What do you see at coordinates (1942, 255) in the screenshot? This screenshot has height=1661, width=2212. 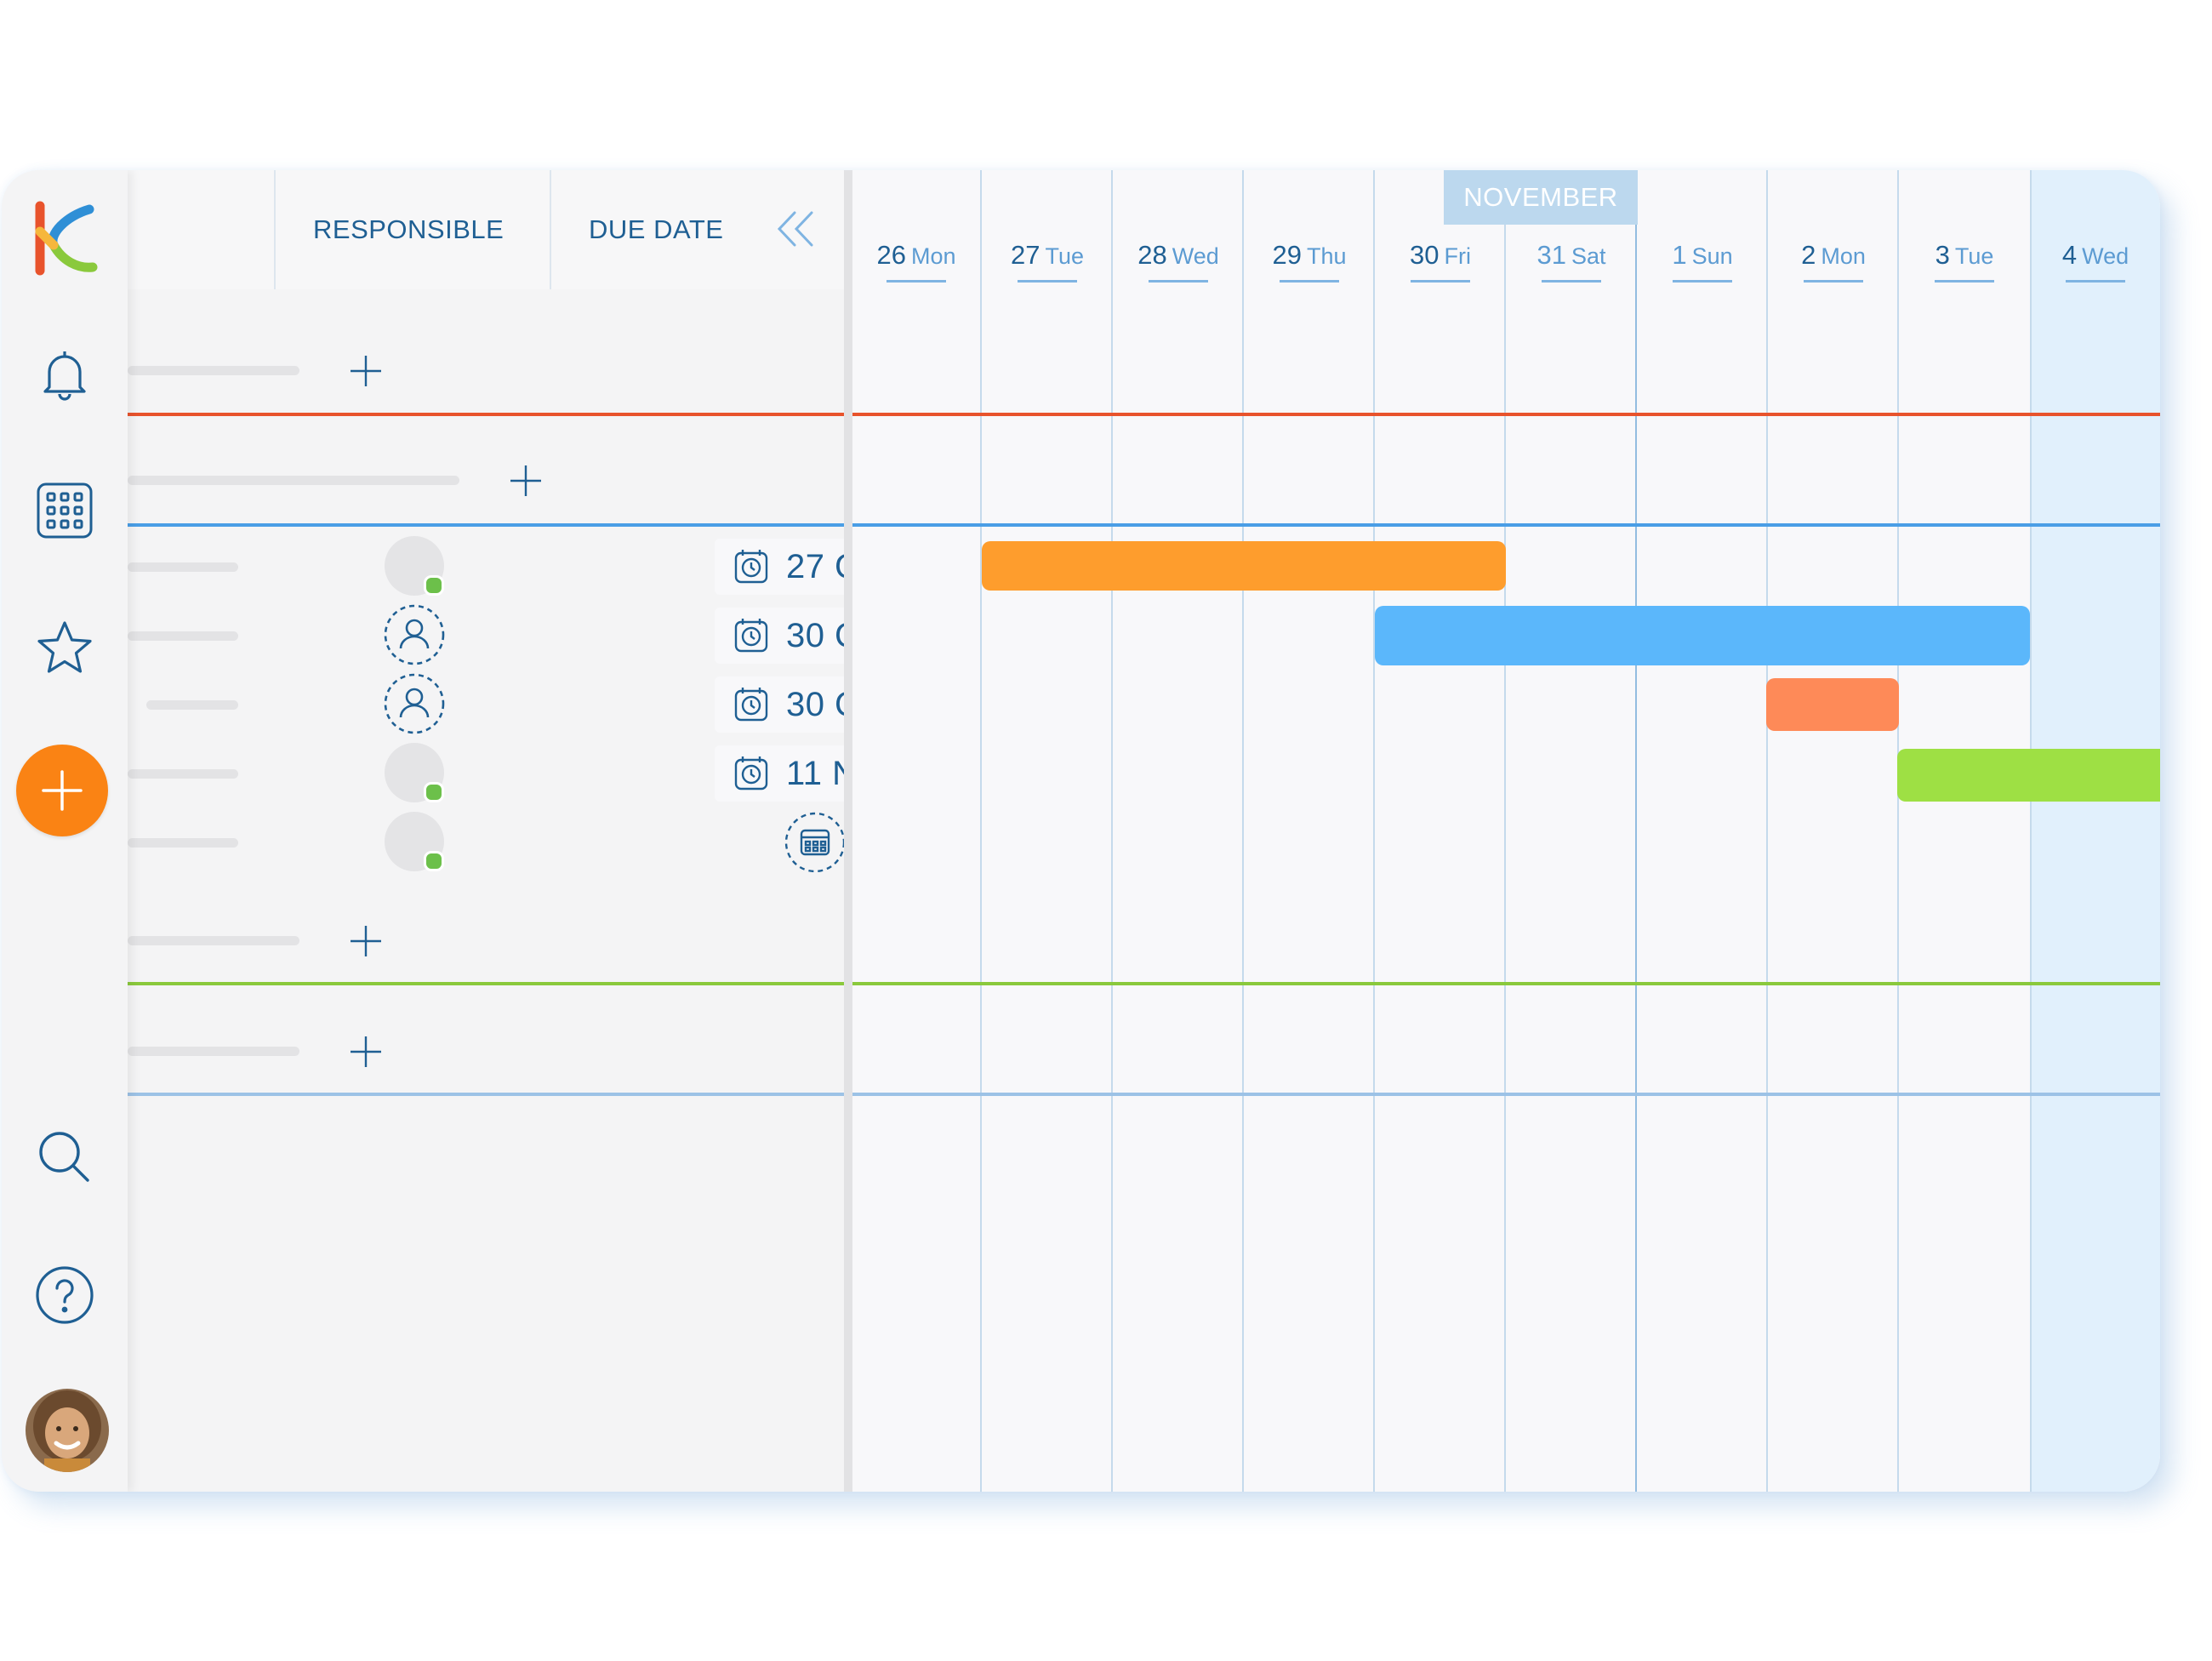 I see `day-number: 3` at bounding box center [1942, 255].